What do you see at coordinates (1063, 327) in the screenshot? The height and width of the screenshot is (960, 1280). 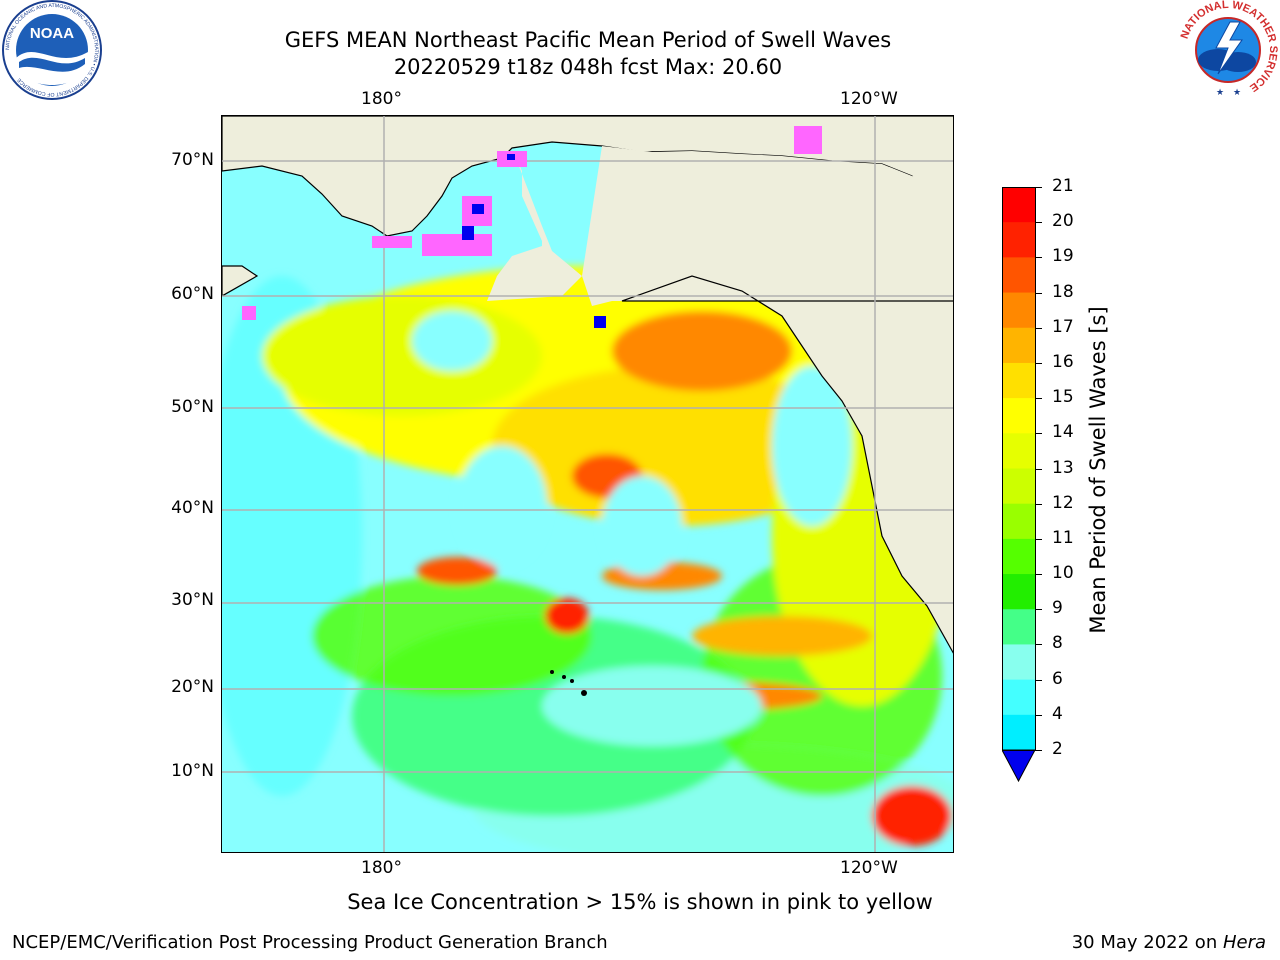 I see `colorbar-tick-label: 17` at bounding box center [1063, 327].